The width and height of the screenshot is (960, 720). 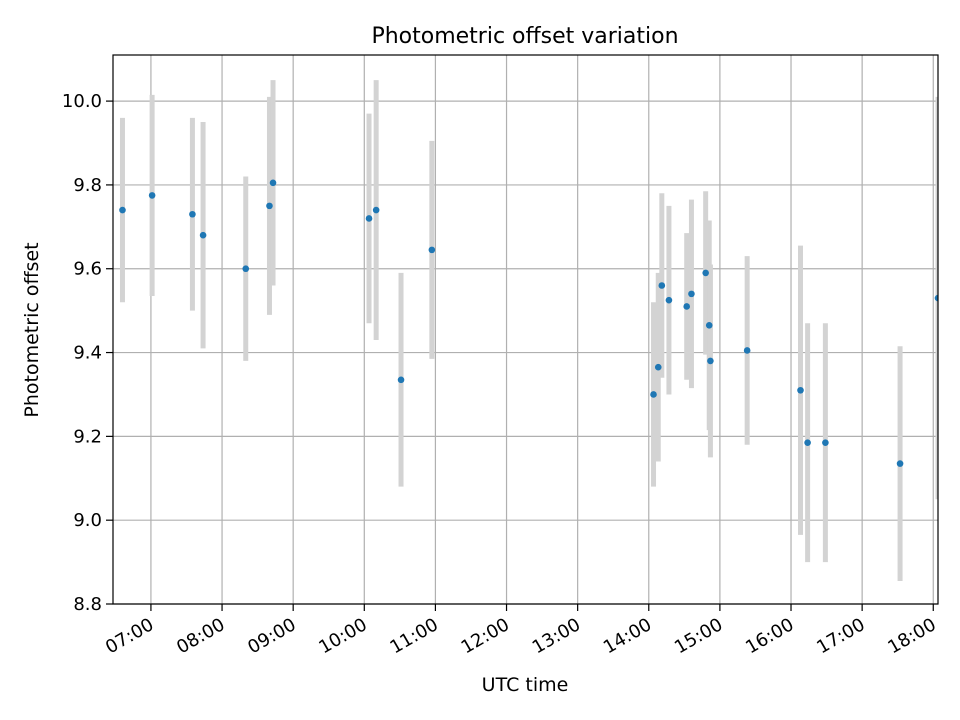 I want to click on x-axis-label: UTC time, so click(x=525, y=685).